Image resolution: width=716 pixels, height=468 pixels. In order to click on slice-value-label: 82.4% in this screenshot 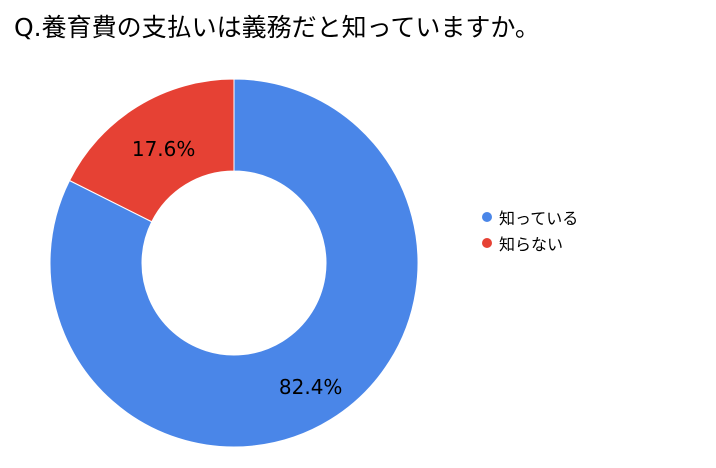, I will do `click(311, 387)`.